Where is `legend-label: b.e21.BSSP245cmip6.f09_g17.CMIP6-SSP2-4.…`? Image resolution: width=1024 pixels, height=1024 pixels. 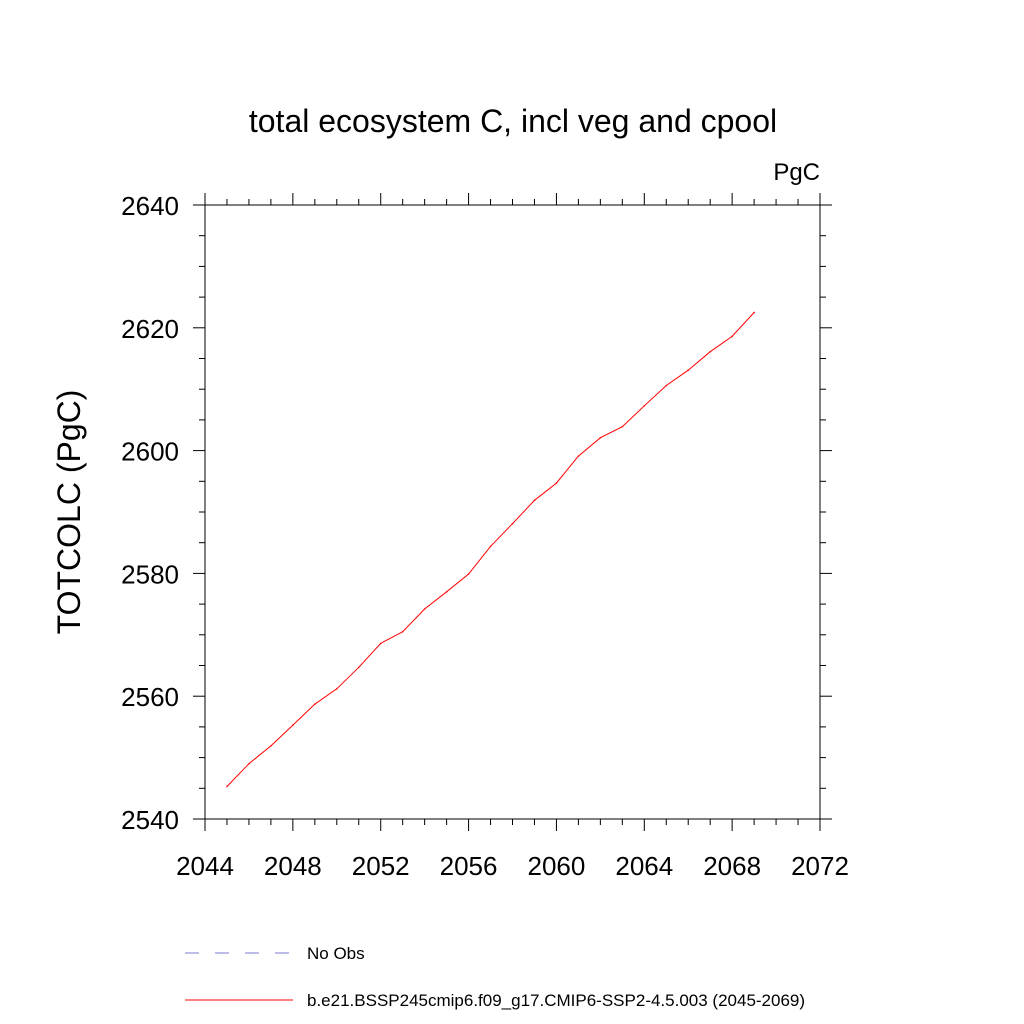 legend-label: b.e21.BSSP245cmip6.f09_g17.CMIP6-SSP2-4.… is located at coordinates (556, 1000).